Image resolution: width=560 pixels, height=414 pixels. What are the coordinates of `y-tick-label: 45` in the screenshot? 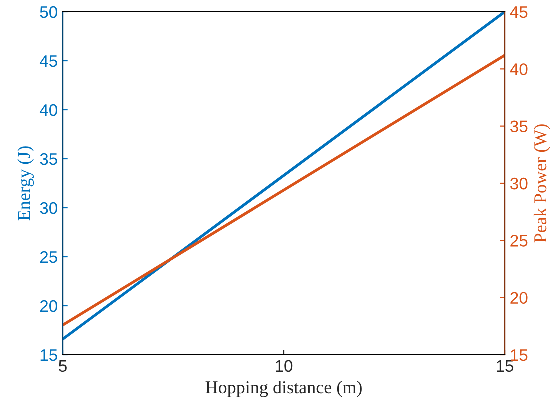 It's located at (49, 62).